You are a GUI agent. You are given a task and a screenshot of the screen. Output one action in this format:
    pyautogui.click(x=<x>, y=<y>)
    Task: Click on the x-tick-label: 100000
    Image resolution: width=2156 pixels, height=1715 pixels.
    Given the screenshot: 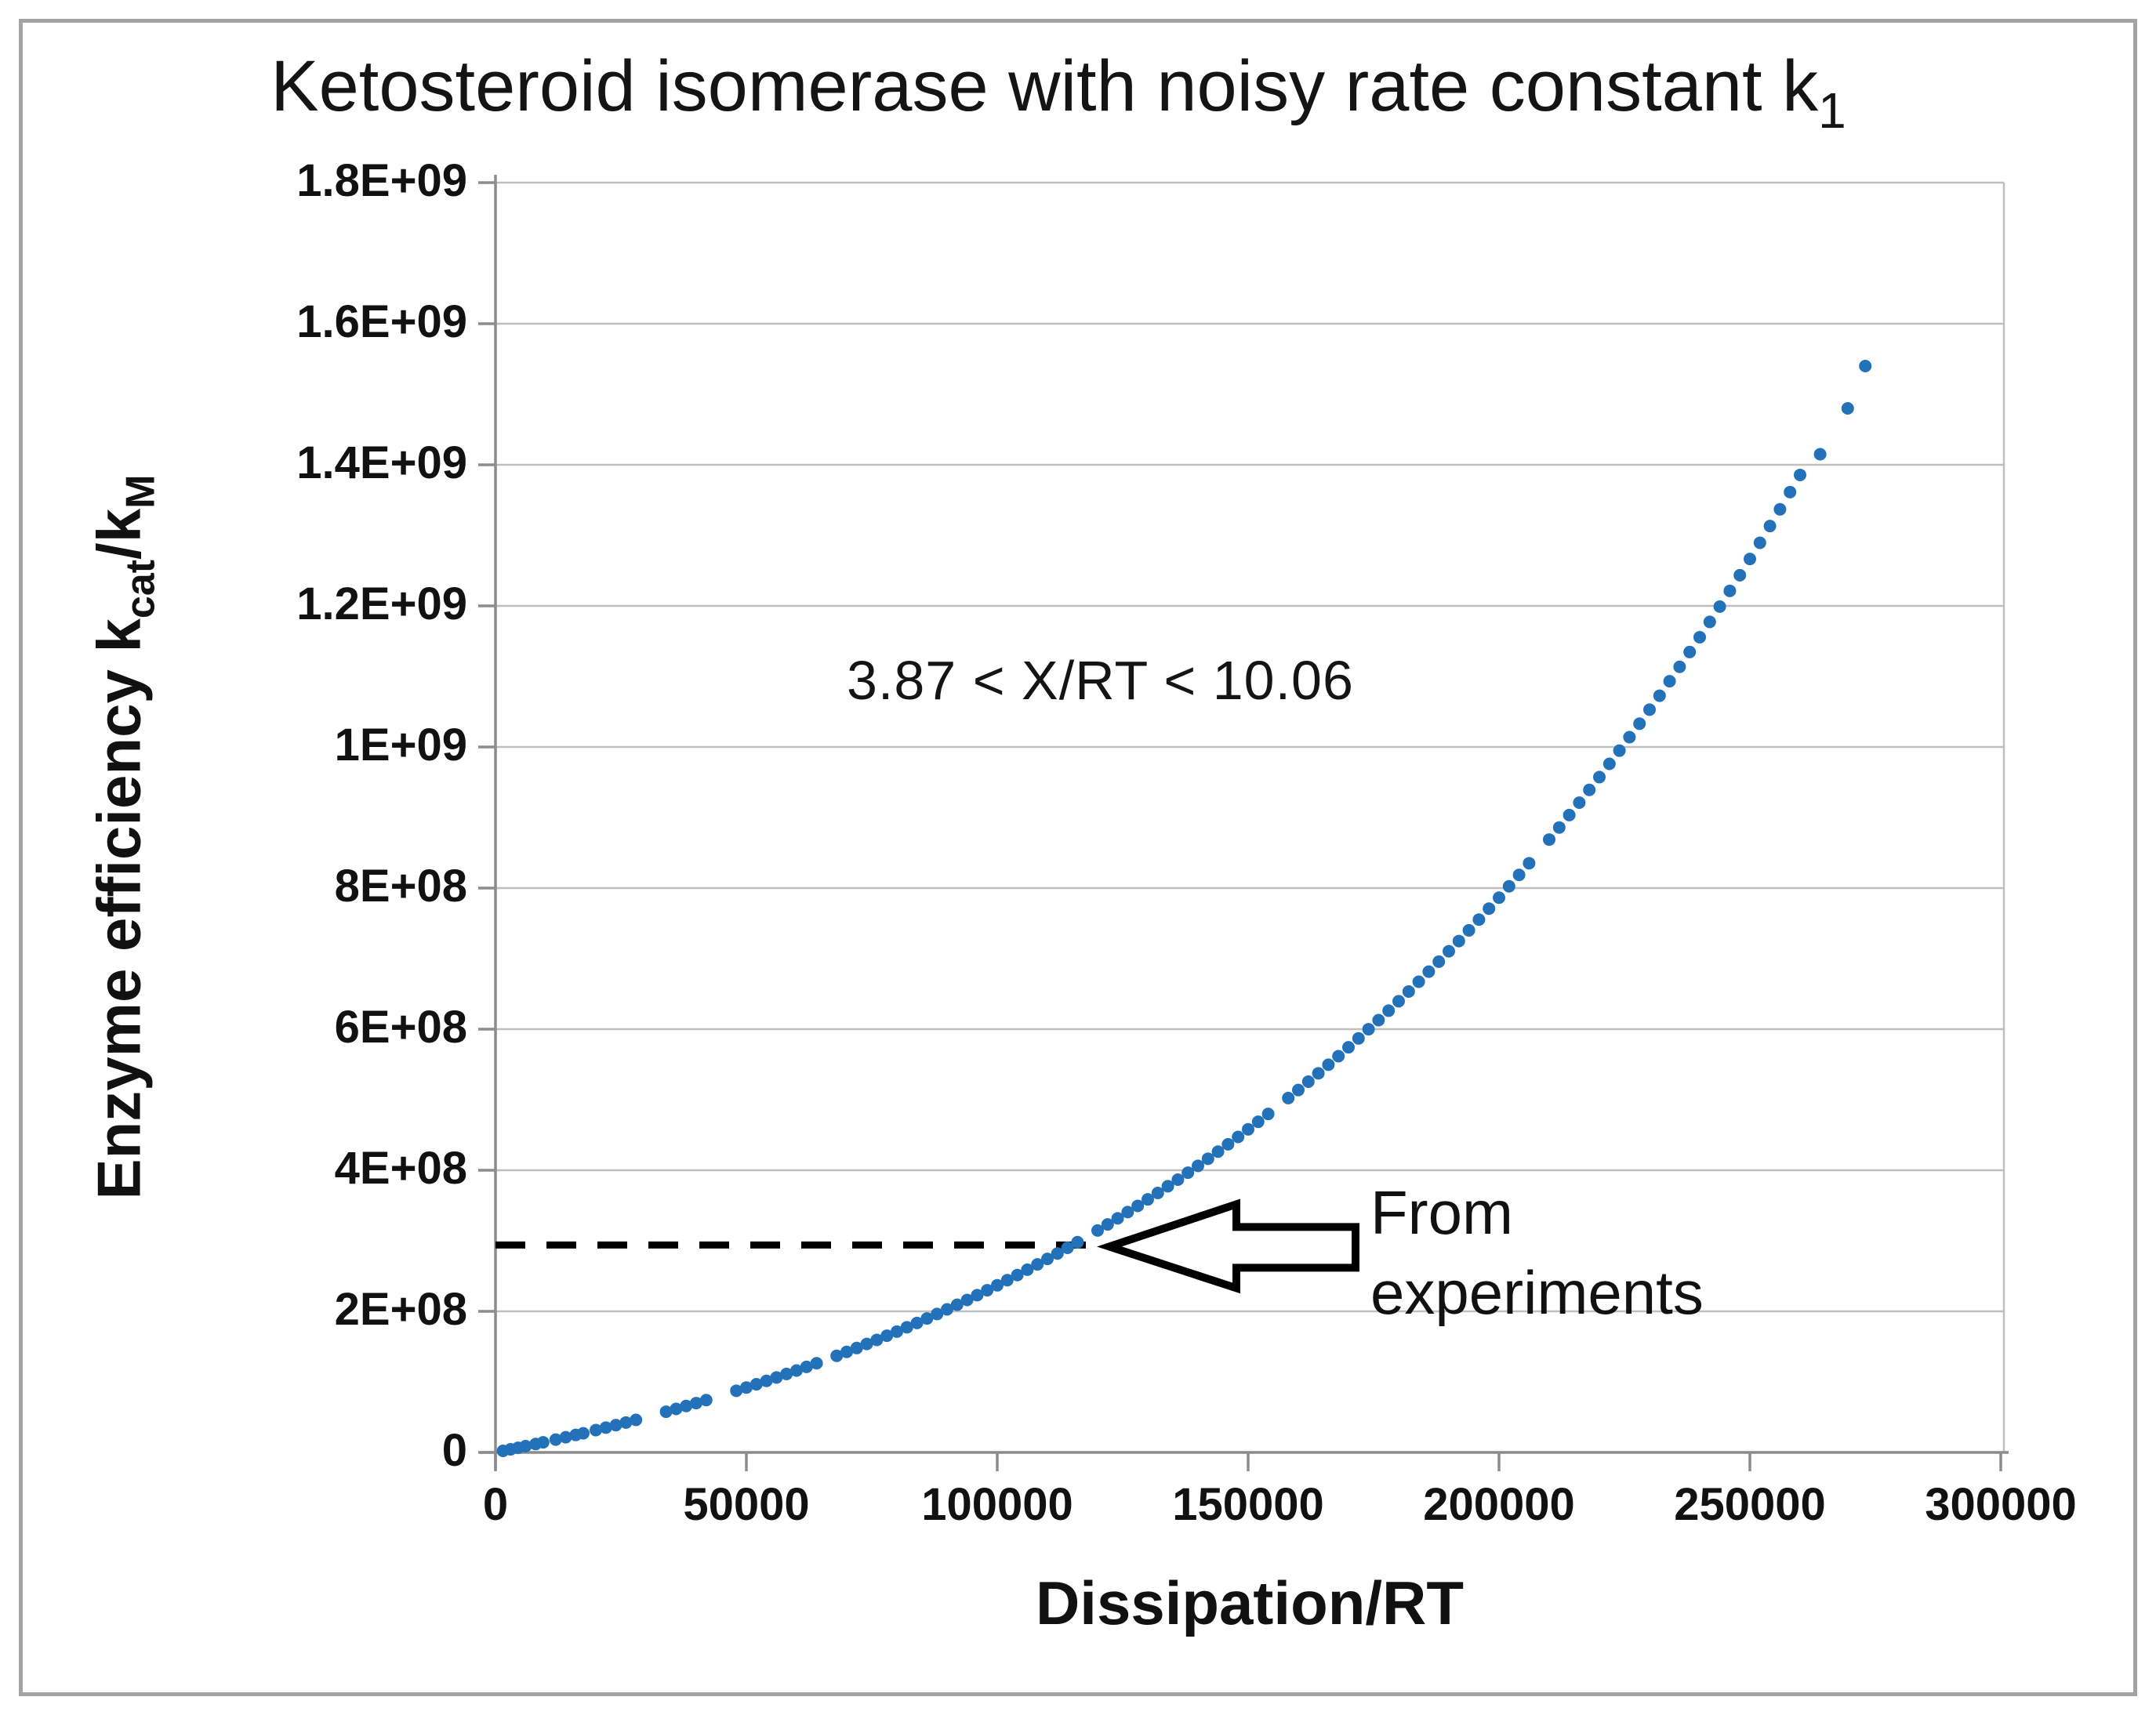 What is the action you would take?
    pyautogui.click(x=997, y=1504)
    